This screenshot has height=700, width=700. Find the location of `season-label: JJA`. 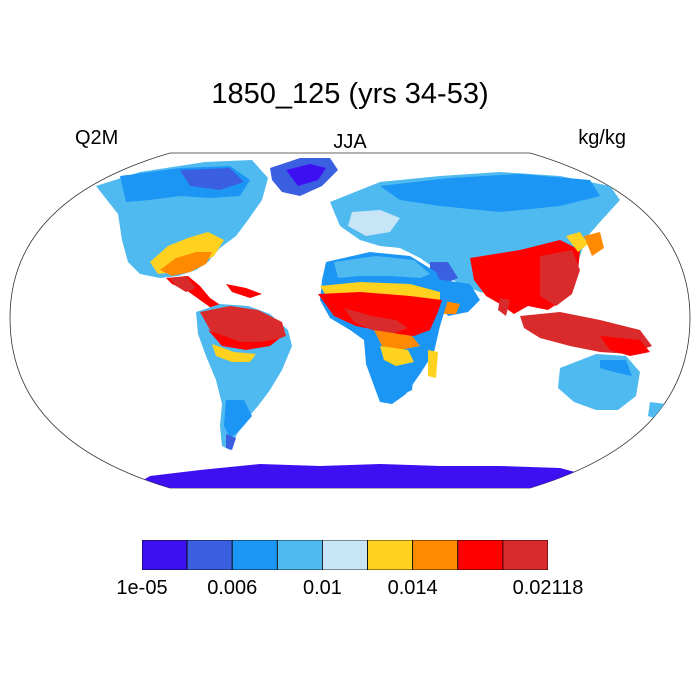

season-label: JJA is located at coordinates (350, 142).